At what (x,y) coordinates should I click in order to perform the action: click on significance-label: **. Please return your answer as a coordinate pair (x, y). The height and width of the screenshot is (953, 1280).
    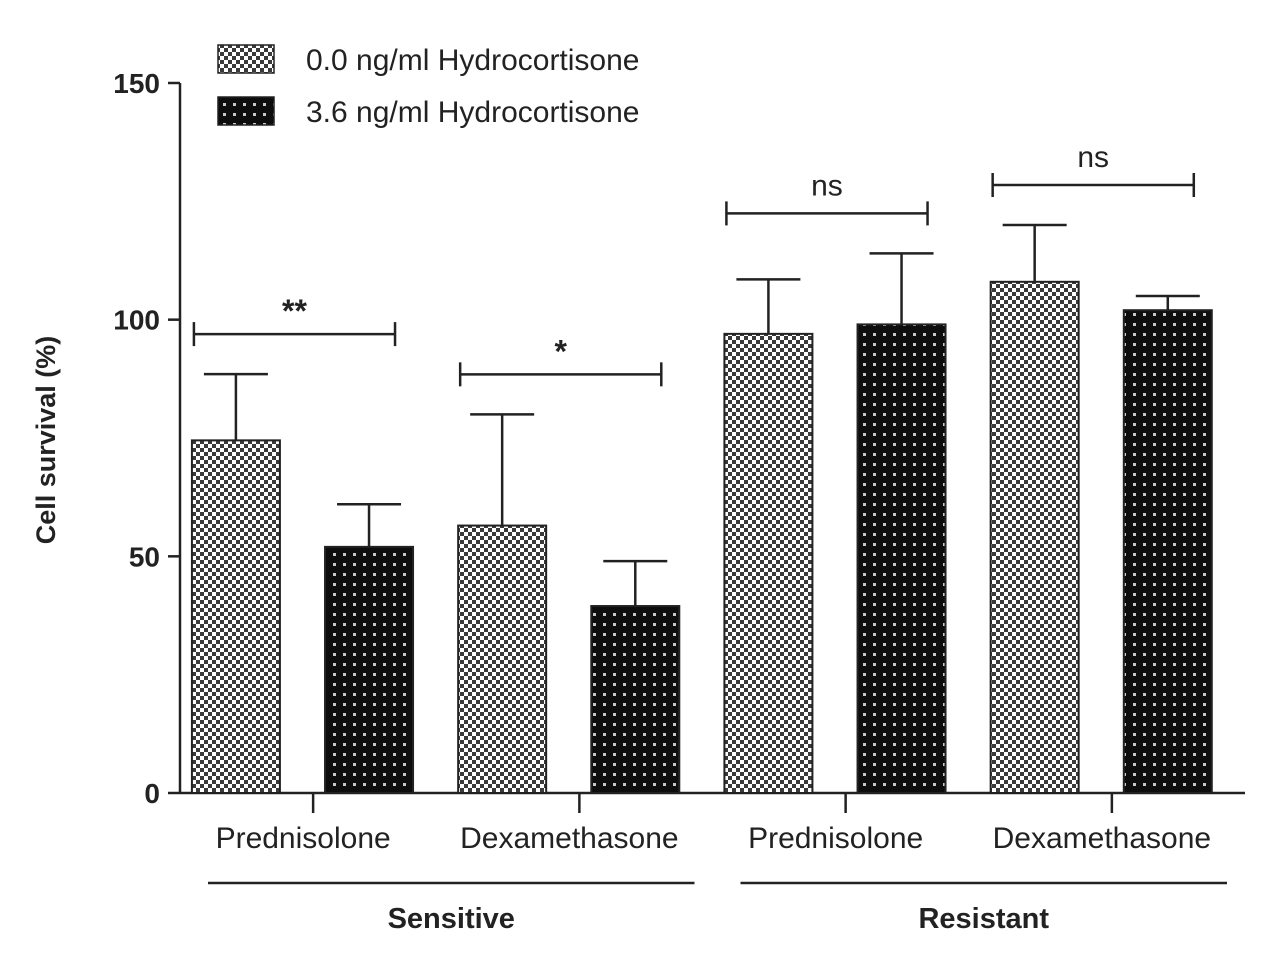
    Looking at the image, I should click on (294, 311).